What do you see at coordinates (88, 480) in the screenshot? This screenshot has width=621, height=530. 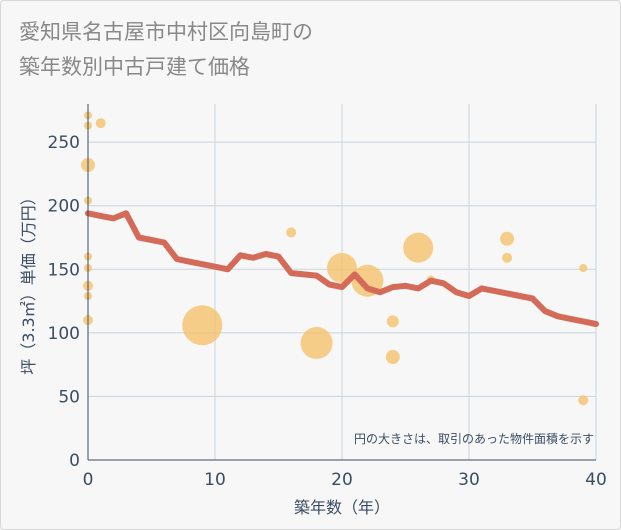 I see `x-tick-label: 0` at bounding box center [88, 480].